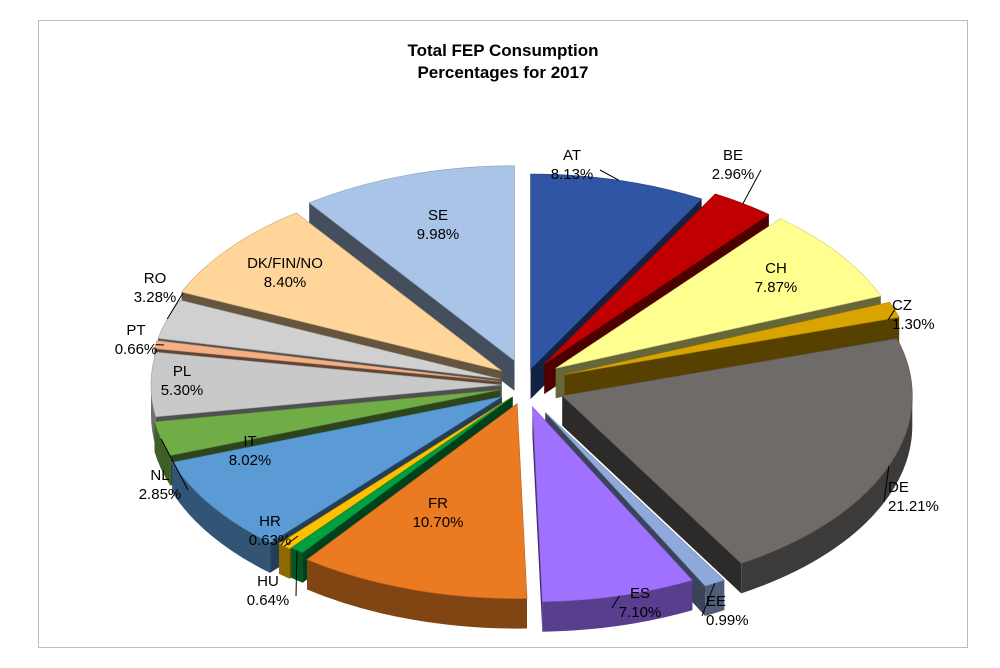  I want to click on pie-label-ch: CH 7.87%, so click(776, 278).